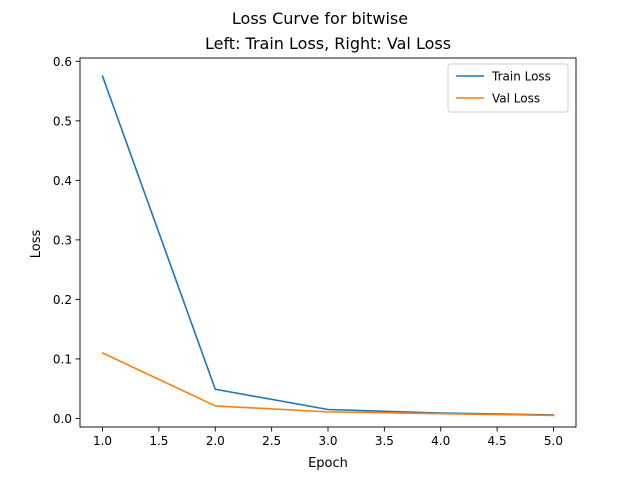  Describe the element at coordinates (516, 99) in the screenshot. I see `legend-label-1: Val Loss` at that location.